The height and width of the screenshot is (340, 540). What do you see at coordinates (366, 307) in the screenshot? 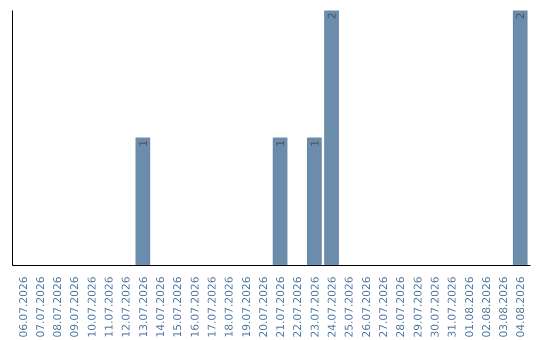
I see `x-tick-label: 26.07.2026` at bounding box center [366, 307].